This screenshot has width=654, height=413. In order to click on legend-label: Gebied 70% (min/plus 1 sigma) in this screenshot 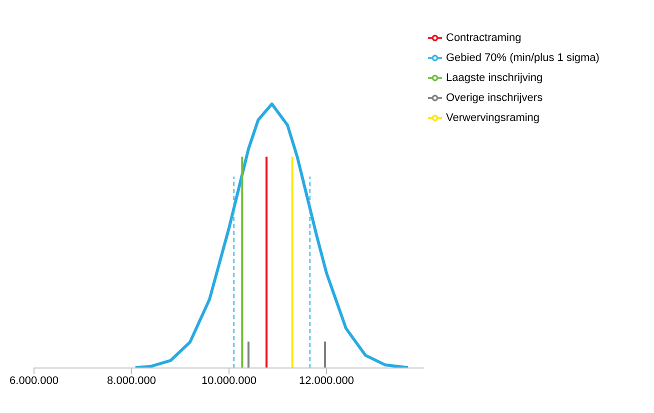, I will do `click(523, 58)`.